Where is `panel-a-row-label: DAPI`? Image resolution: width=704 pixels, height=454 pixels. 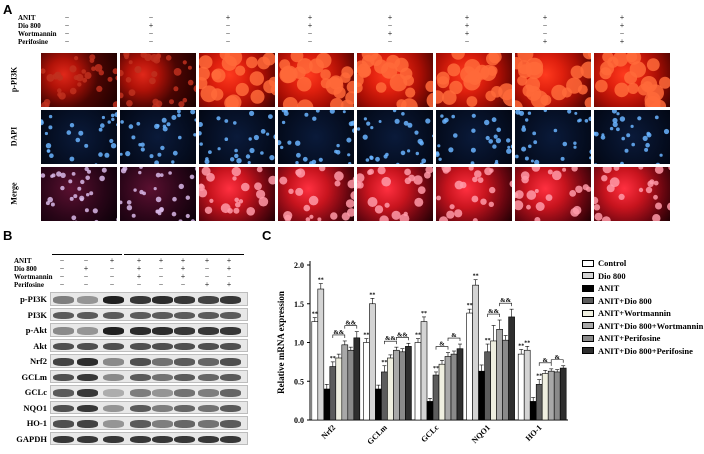 panel-a-row-label: DAPI is located at coordinates (14, 136).